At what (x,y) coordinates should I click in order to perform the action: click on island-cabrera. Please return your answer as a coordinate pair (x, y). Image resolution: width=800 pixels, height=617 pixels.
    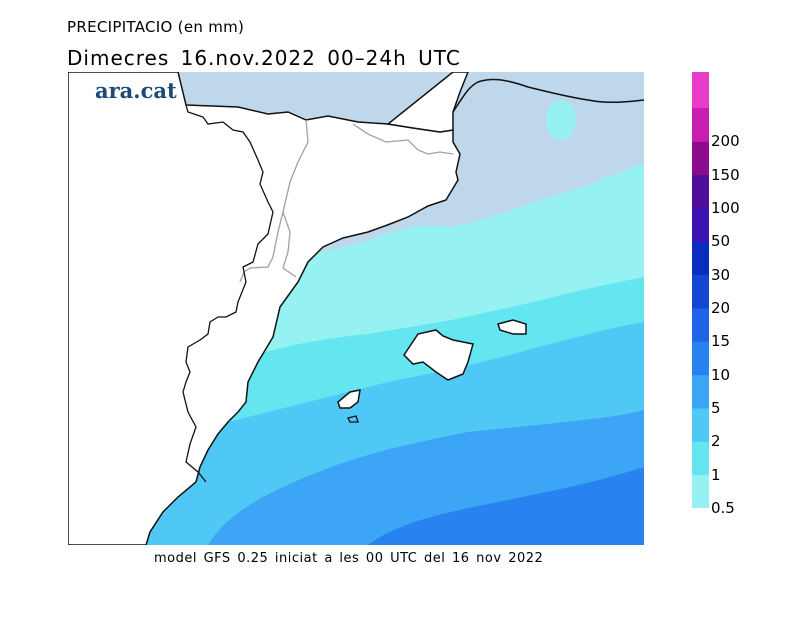
    Looking at the image, I should click on (480, 322).